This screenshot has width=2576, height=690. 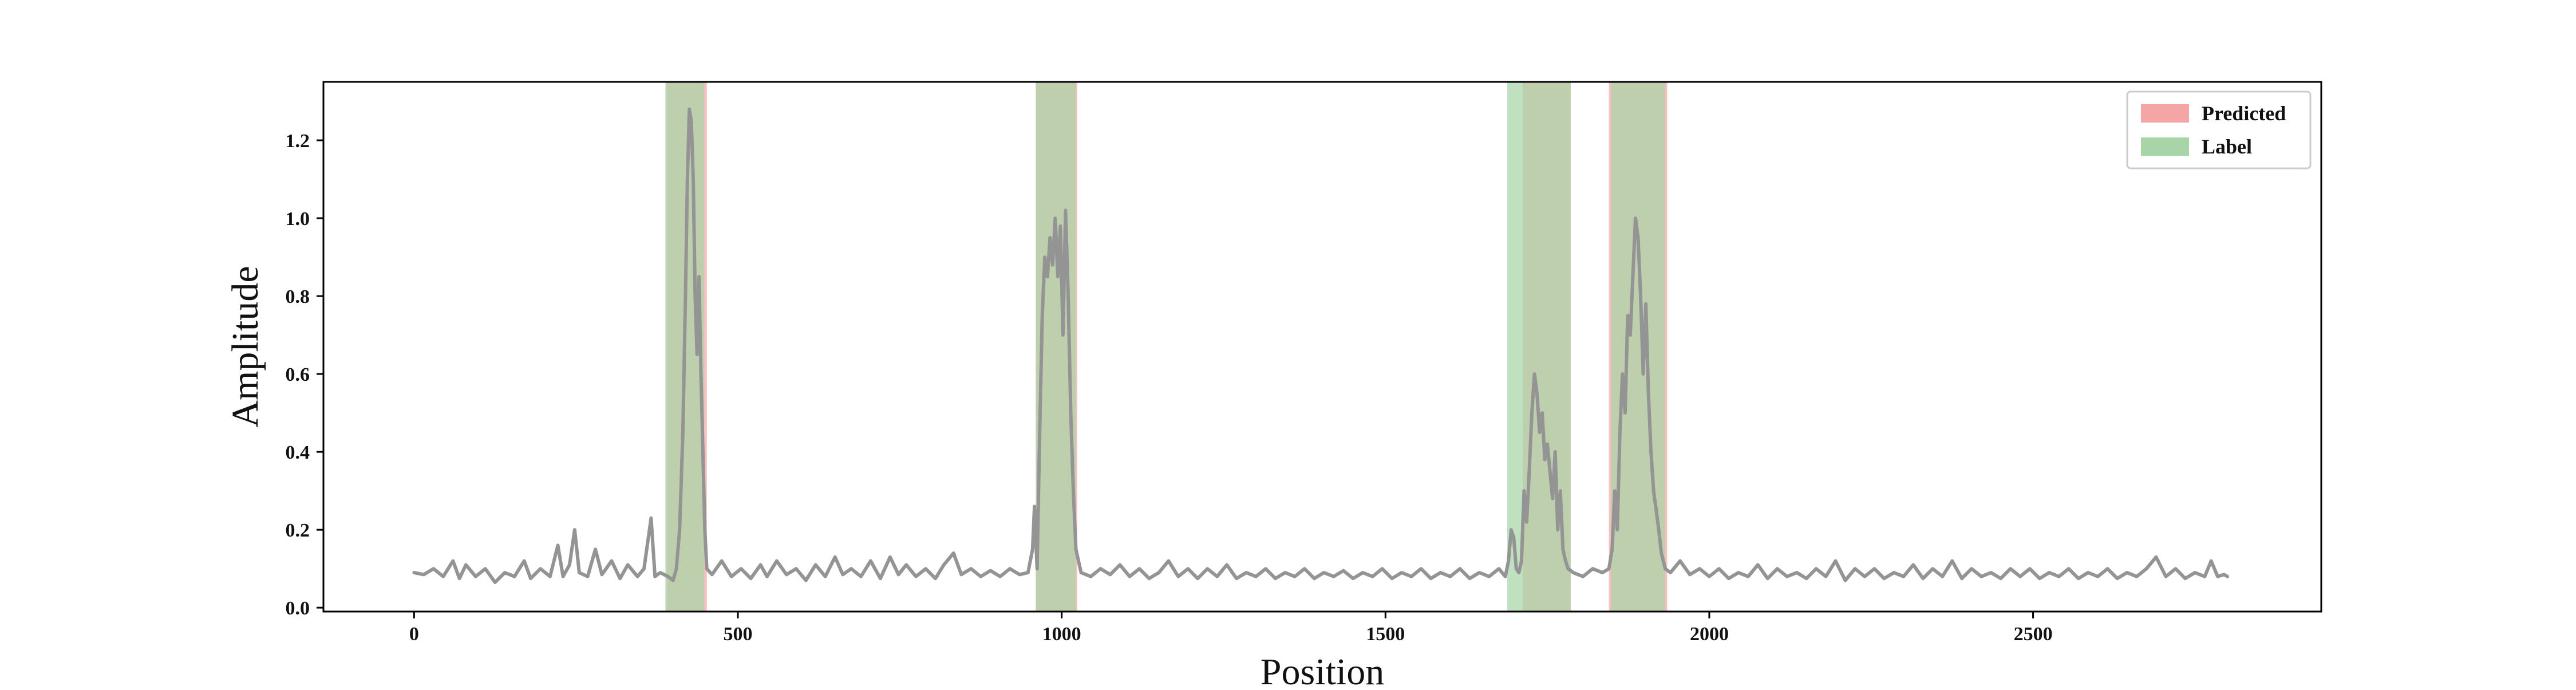 What do you see at coordinates (298, 452) in the screenshot?
I see `y-tick-label: 0.4` at bounding box center [298, 452].